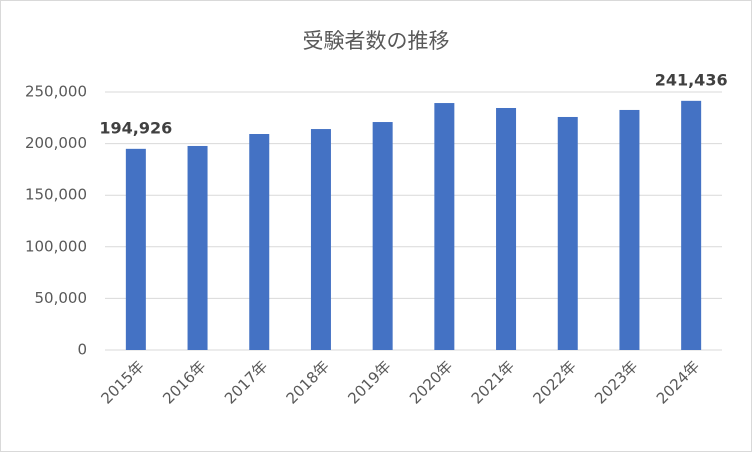 The width and height of the screenshot is (752, 452). Describe the element at coordinates (56, 246) in the screenshot. I see `y-tick-label: 100,000` at that location.